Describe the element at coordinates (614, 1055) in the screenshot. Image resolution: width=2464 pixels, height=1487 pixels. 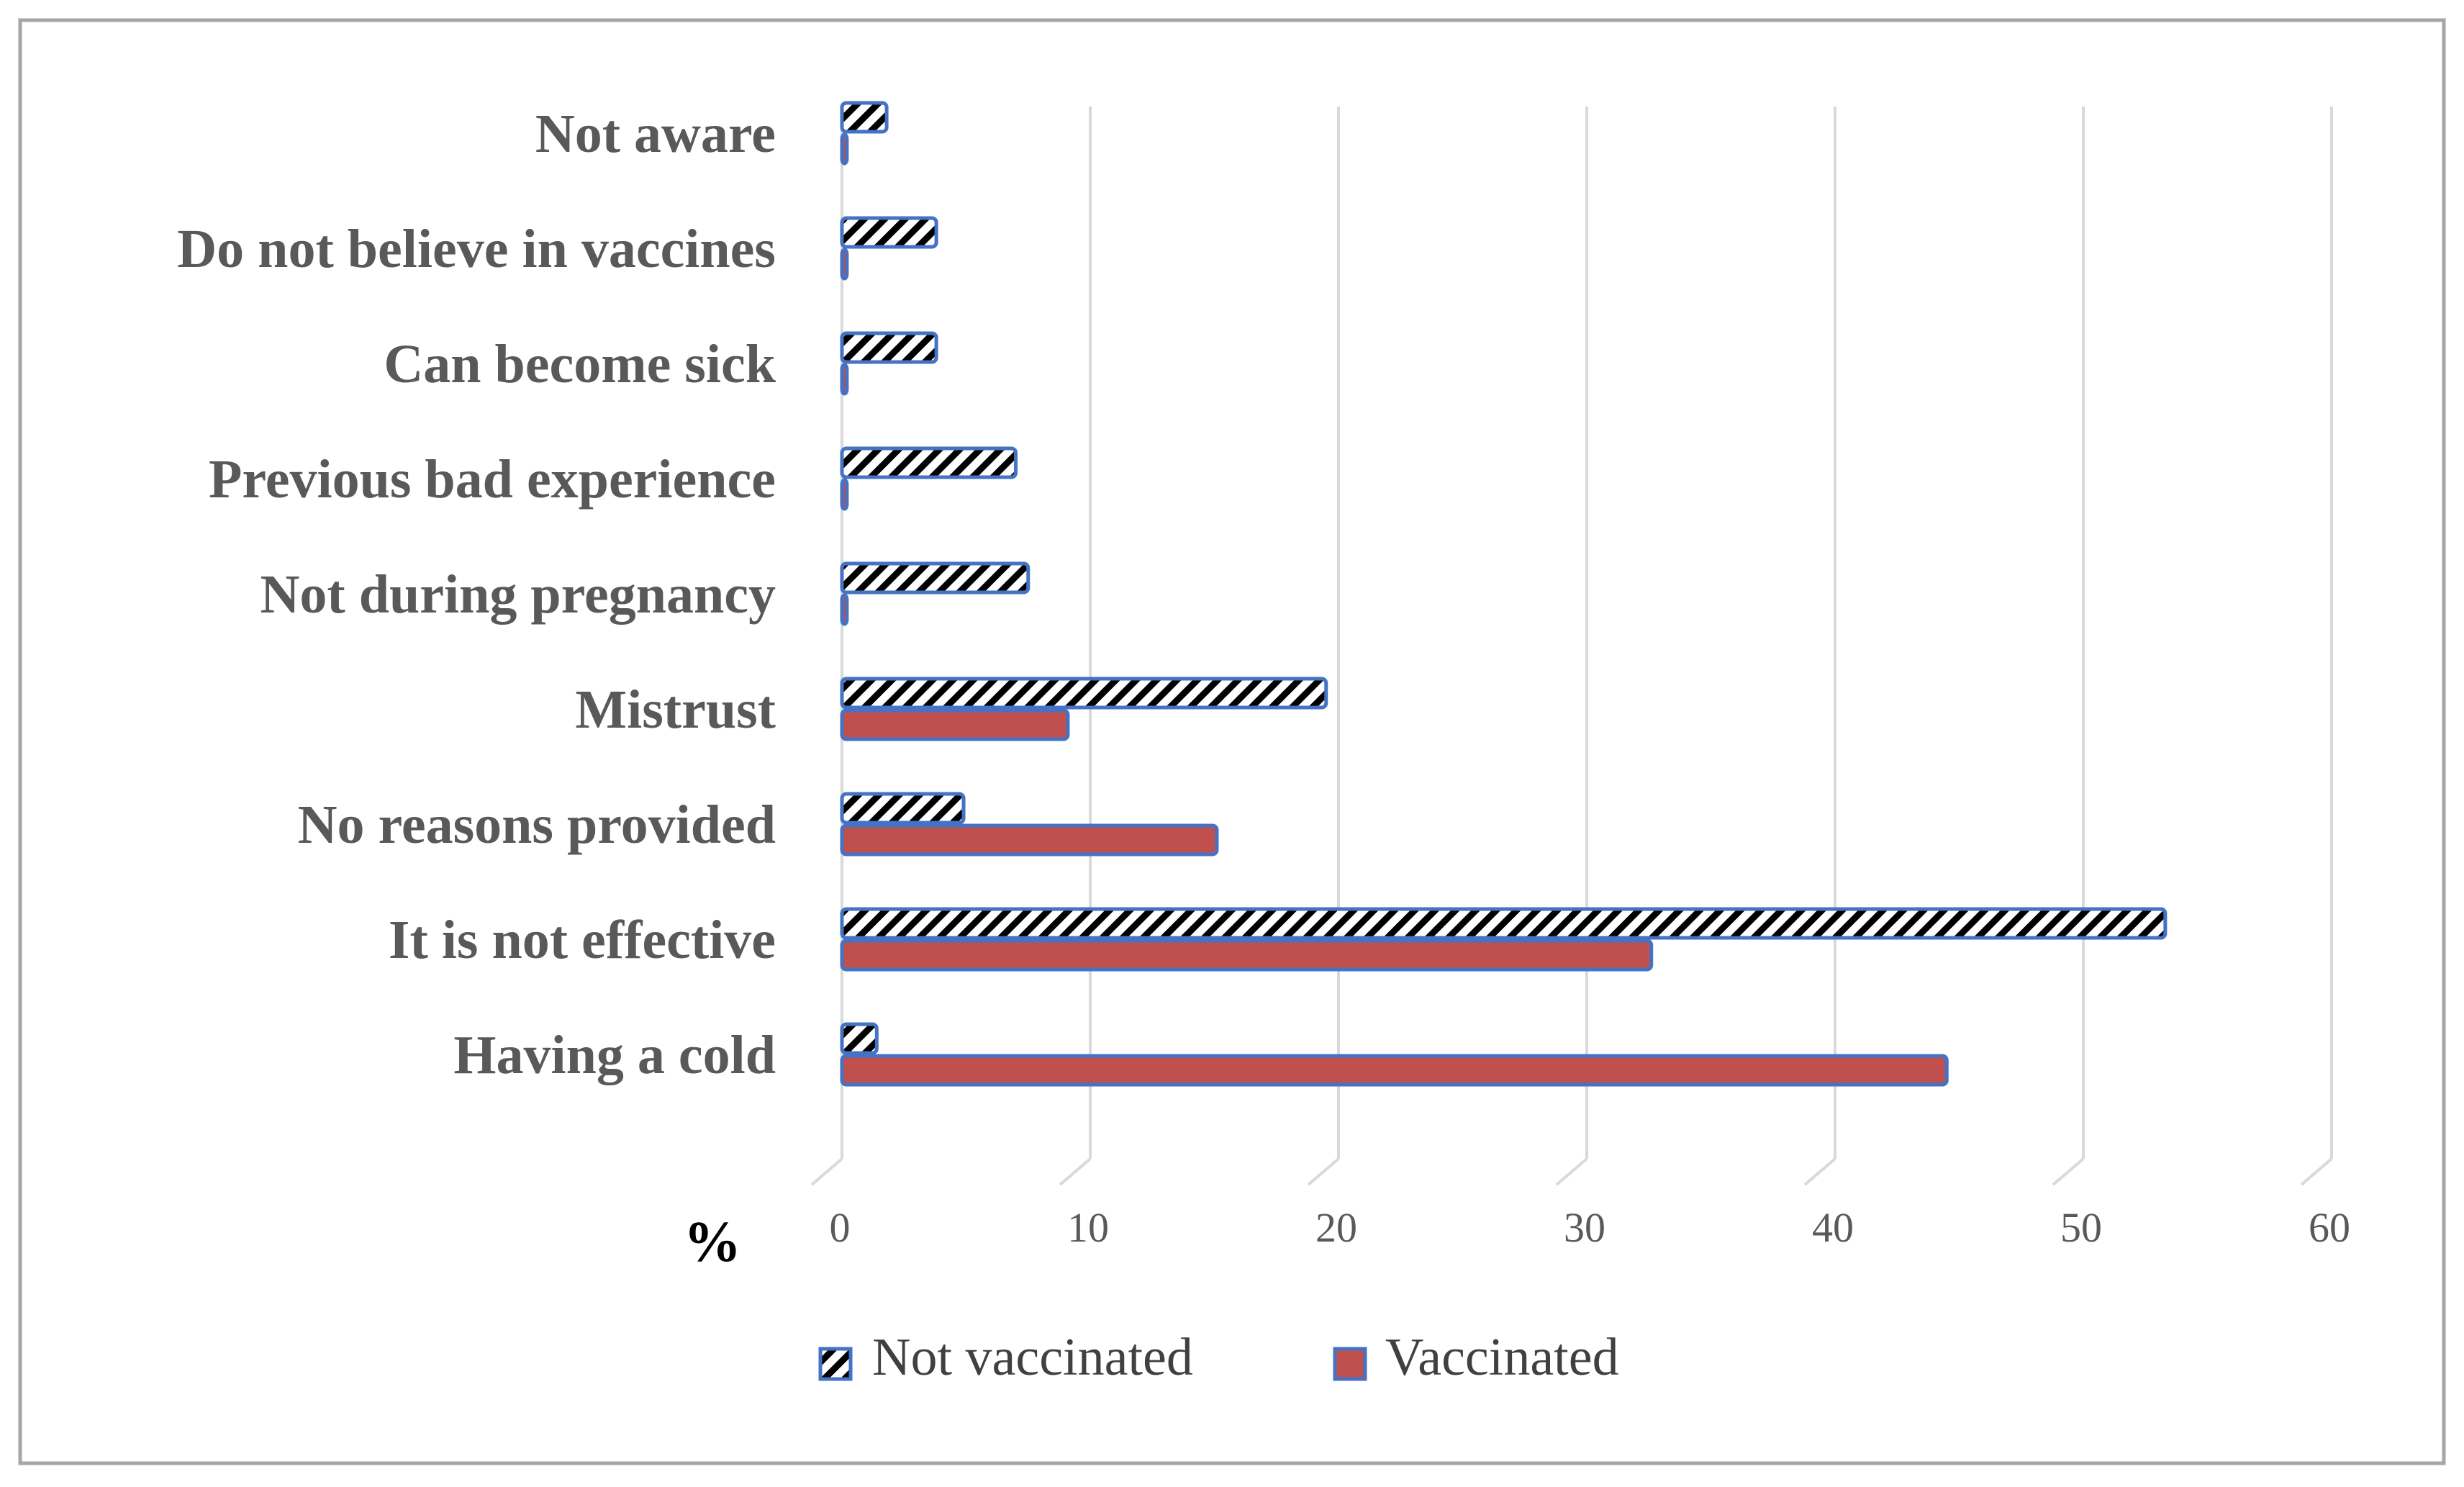
I see `category-label: Having a cold` at that location.